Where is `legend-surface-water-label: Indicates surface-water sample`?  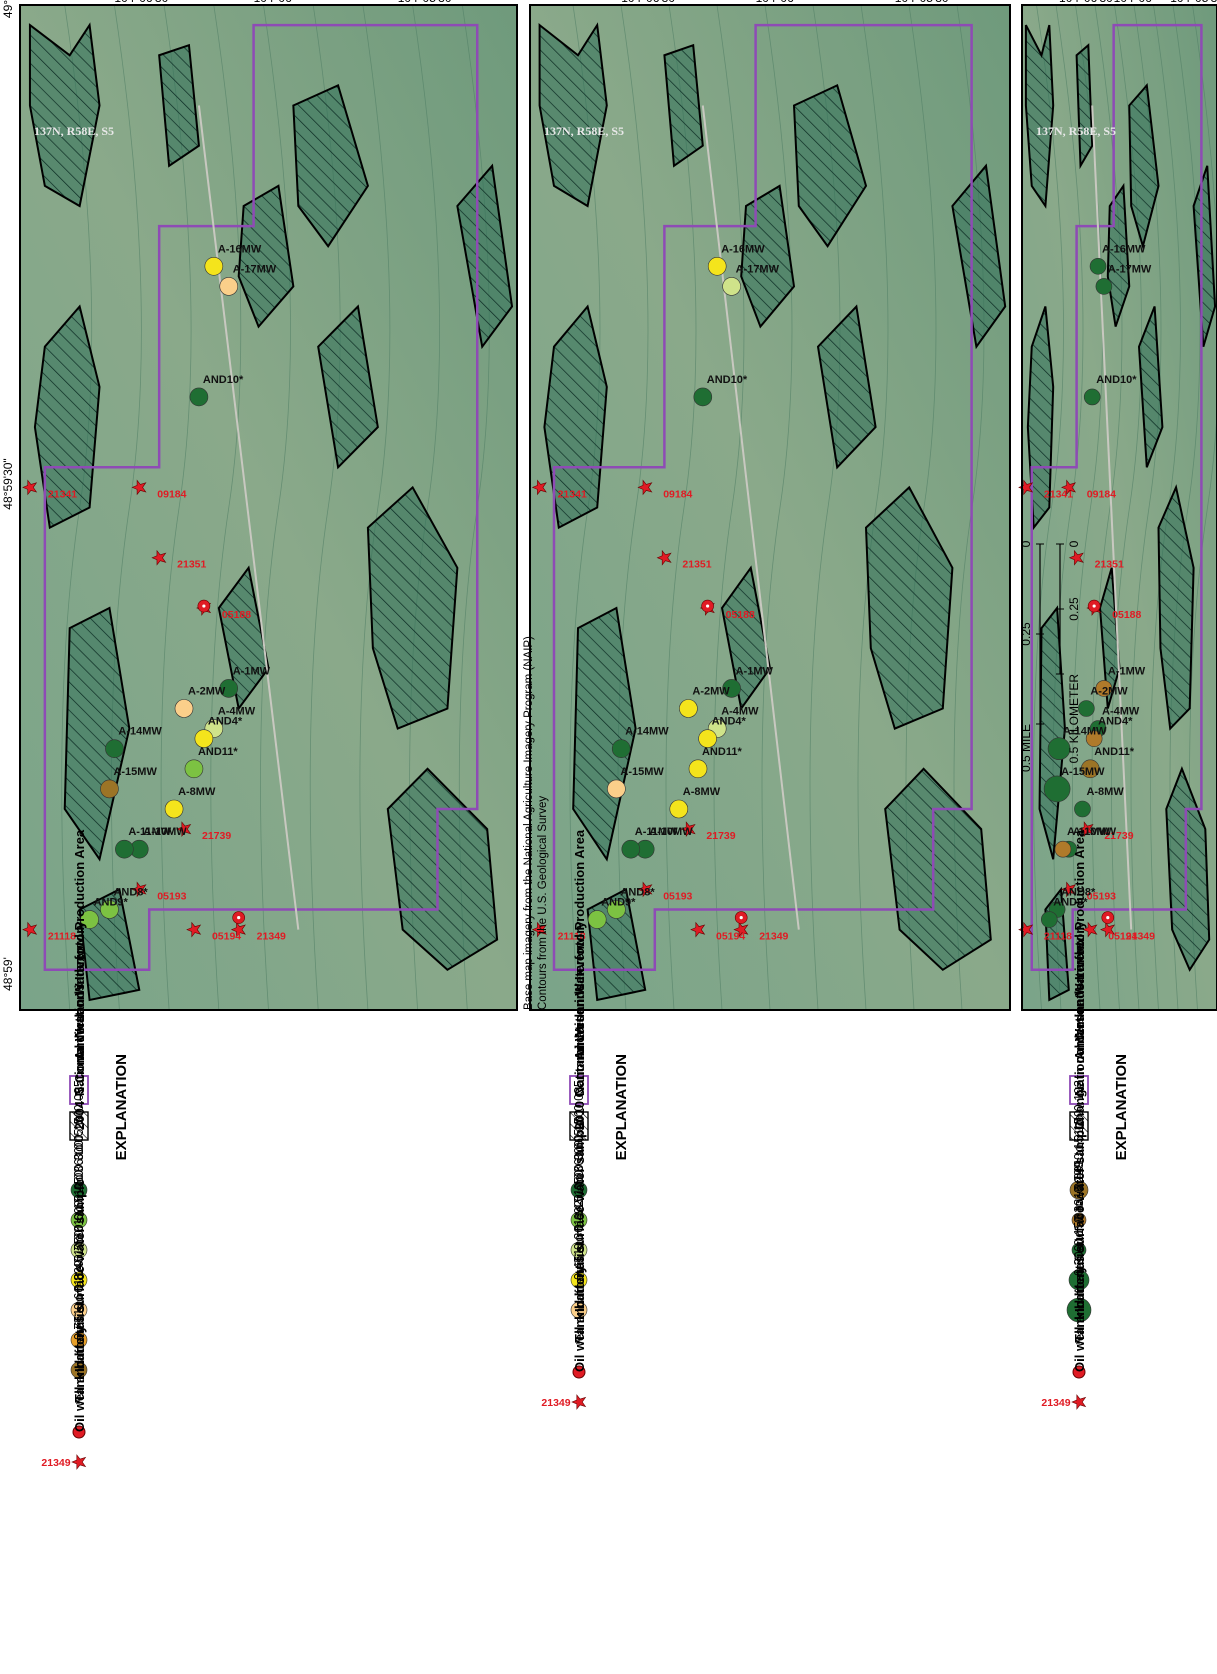 legend-surface-water-label: Indicates surface-water sample is located at coordinates (79, 1275).